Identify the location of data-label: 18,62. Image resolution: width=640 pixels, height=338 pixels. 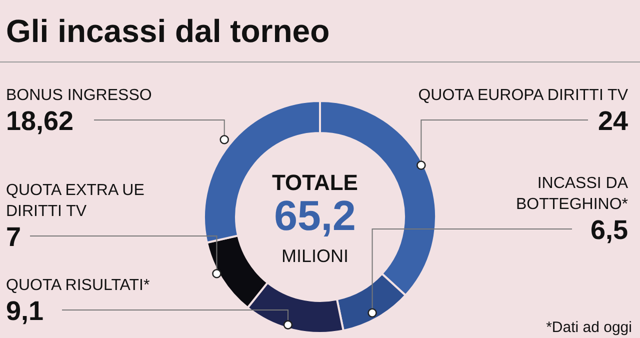
(40, 121).